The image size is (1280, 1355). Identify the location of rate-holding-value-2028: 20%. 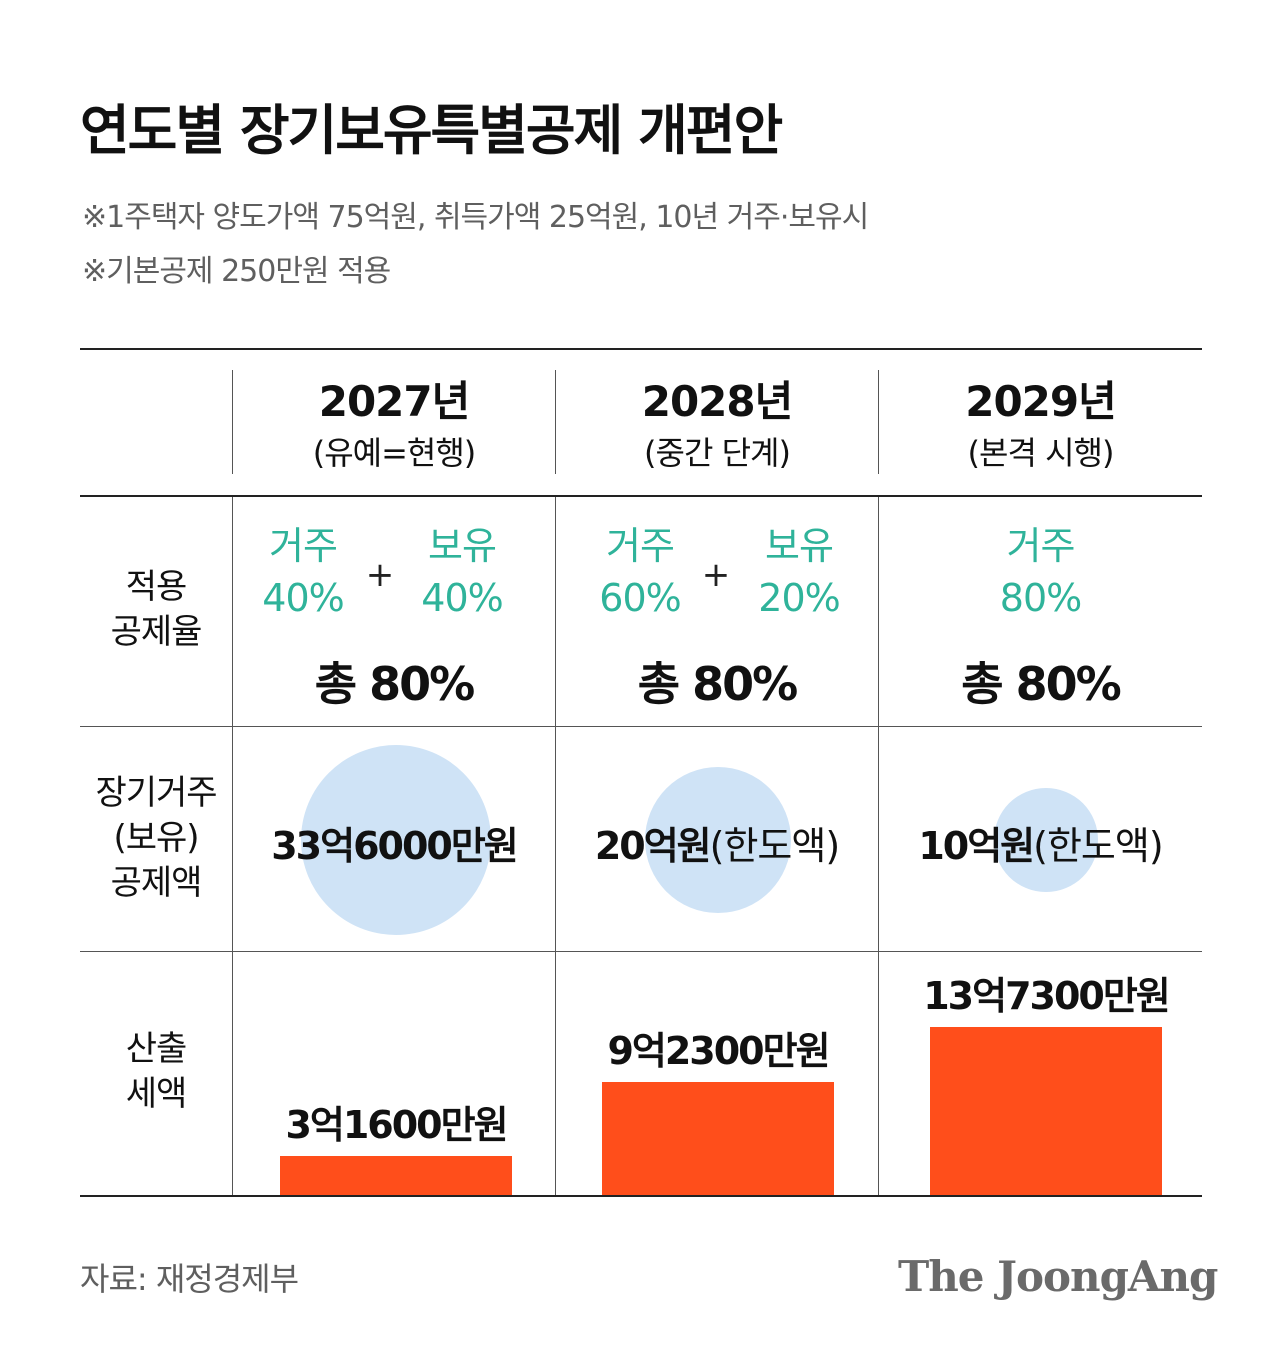
(799, 598).